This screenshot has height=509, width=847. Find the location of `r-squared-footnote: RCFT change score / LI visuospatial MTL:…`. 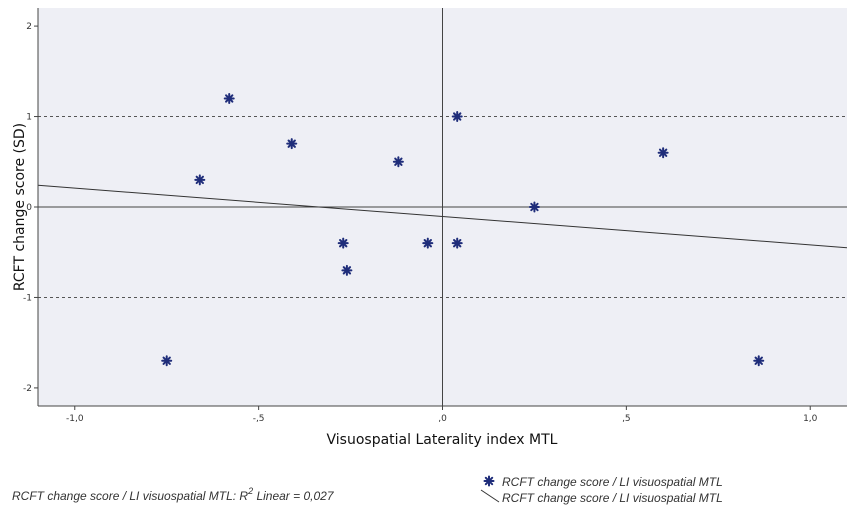

r-squared-footnote: RCFT change score / LI visuospatial MTL:… is located at coordinates (173, 494).